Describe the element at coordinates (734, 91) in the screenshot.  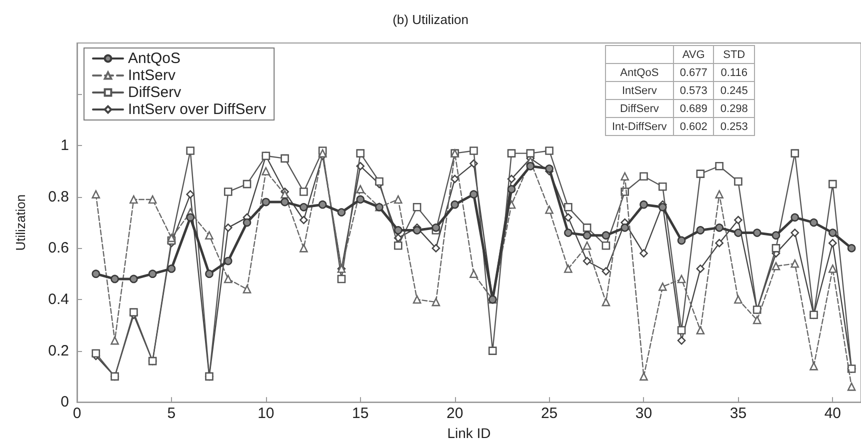
I see `annotation: 0.245` at that location.